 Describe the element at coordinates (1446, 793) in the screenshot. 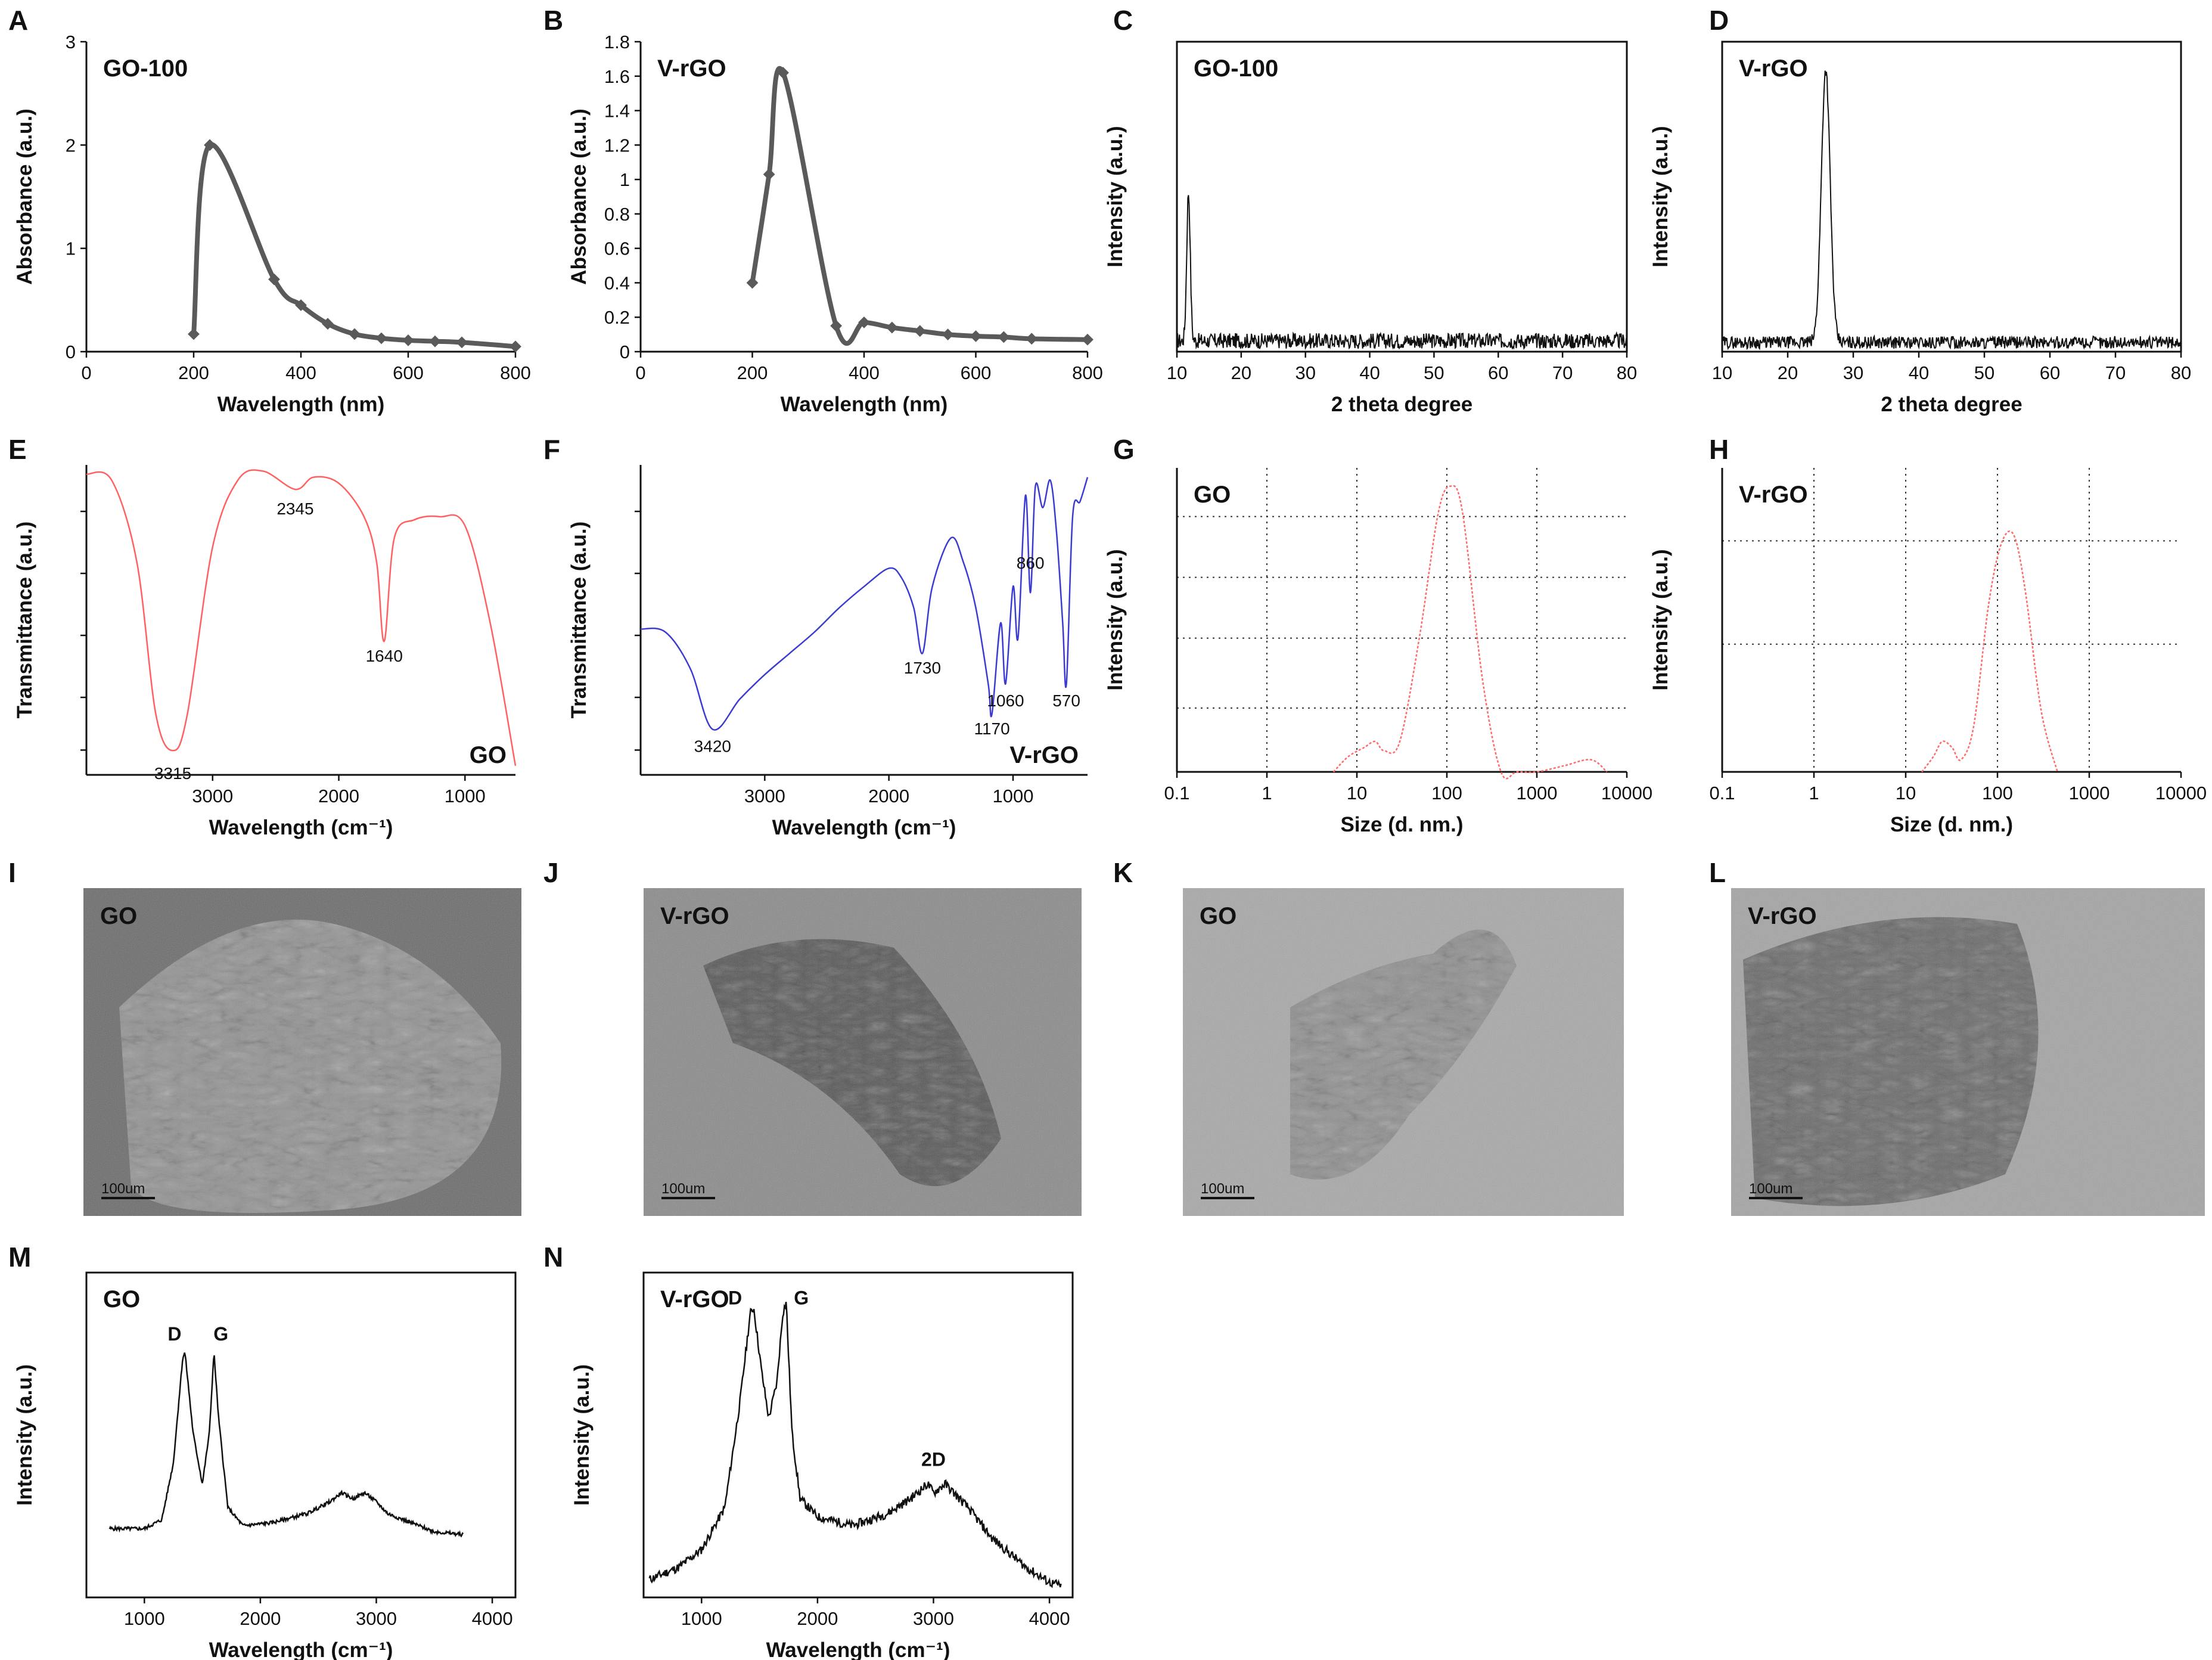

I see `g-xtick-label: 100` at that location.